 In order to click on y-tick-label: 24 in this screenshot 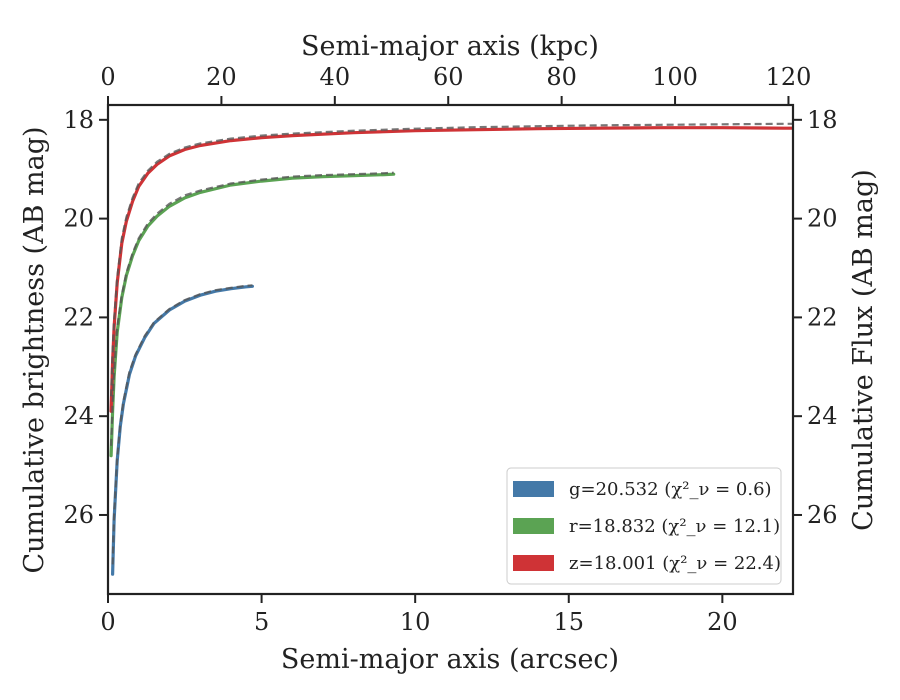, I will do `click(78, 416)`.